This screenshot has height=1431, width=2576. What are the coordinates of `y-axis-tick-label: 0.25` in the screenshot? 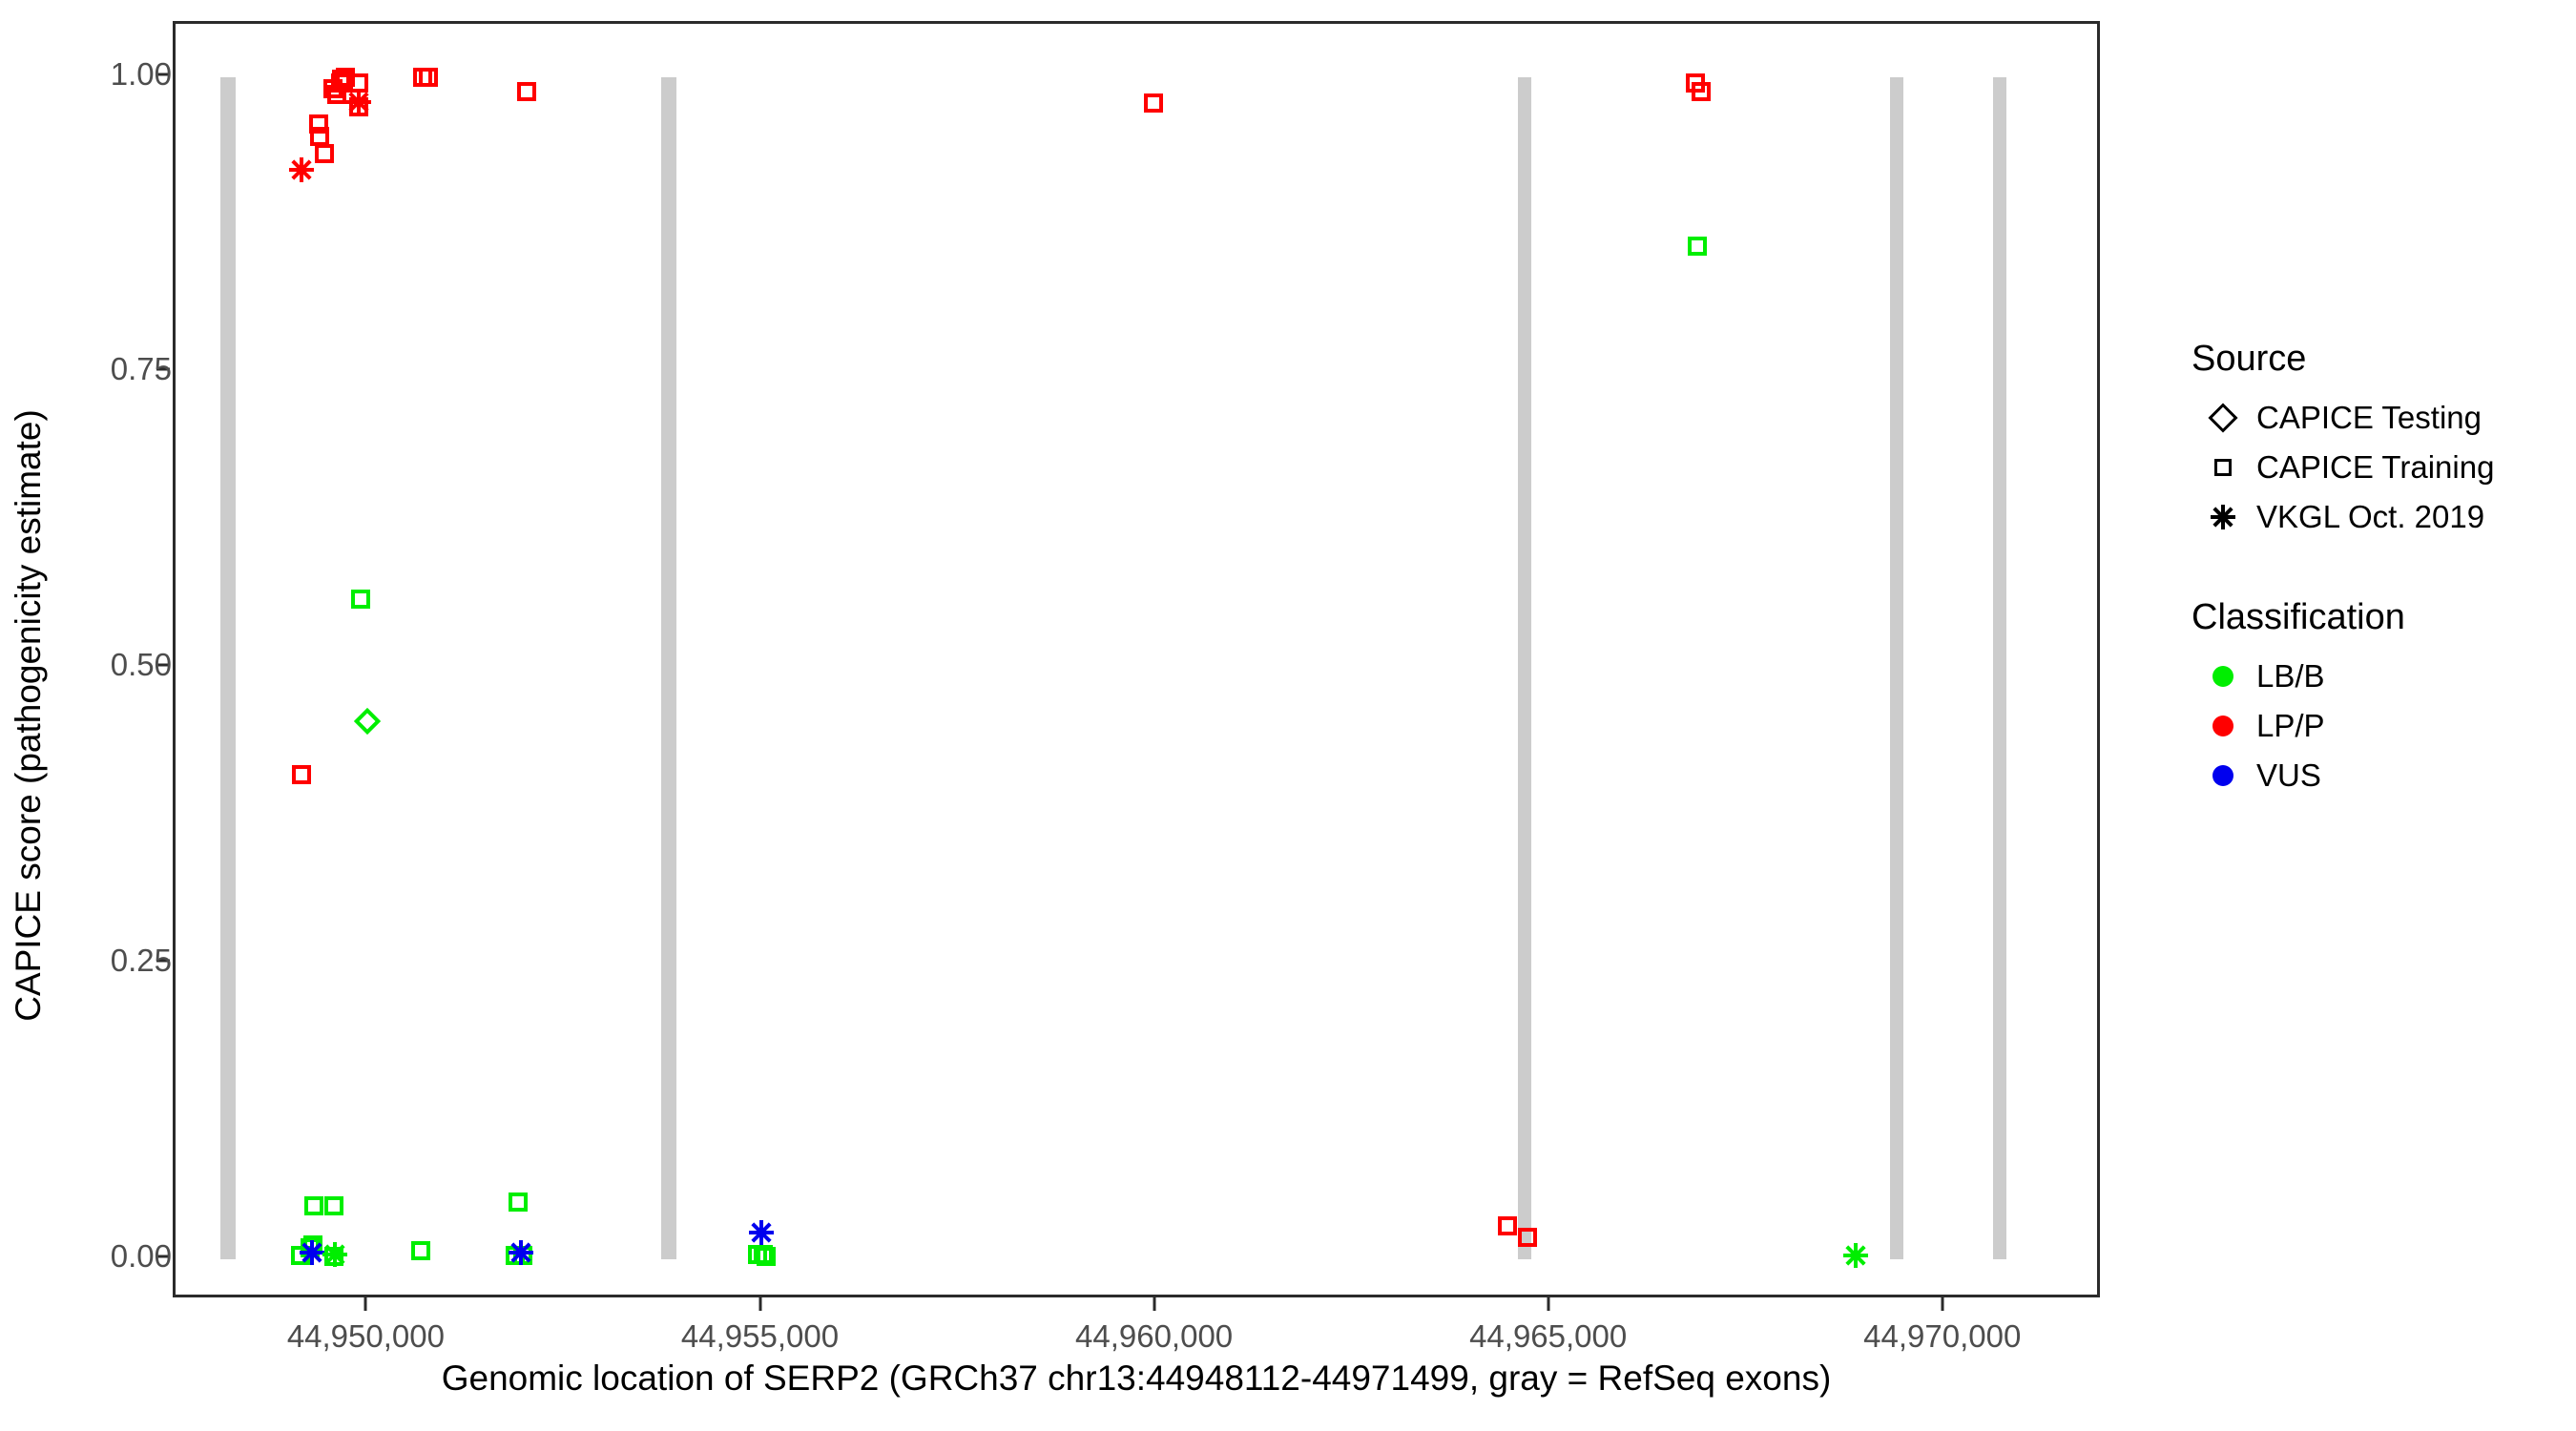 It's located at (141, 960).